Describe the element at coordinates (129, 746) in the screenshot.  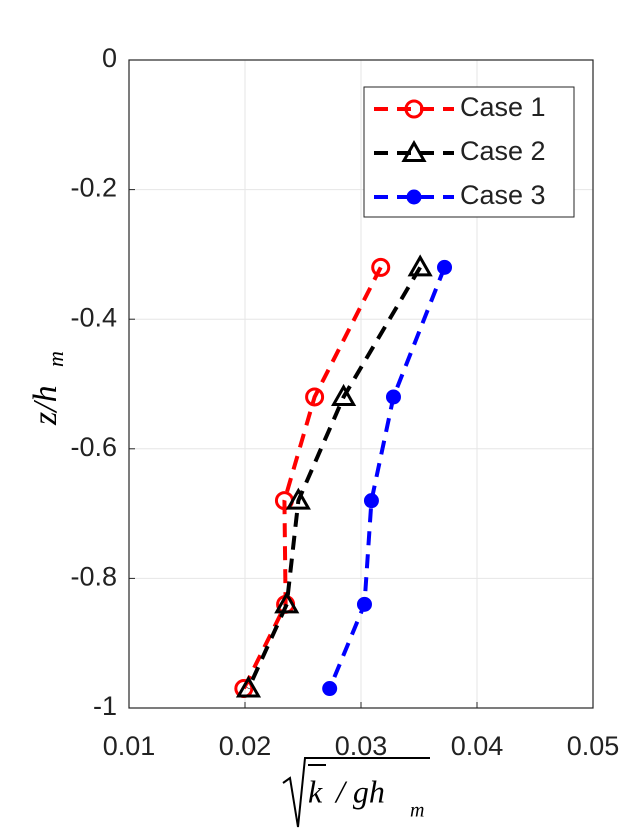
I see `x-tick-label: 0.01` at that location.